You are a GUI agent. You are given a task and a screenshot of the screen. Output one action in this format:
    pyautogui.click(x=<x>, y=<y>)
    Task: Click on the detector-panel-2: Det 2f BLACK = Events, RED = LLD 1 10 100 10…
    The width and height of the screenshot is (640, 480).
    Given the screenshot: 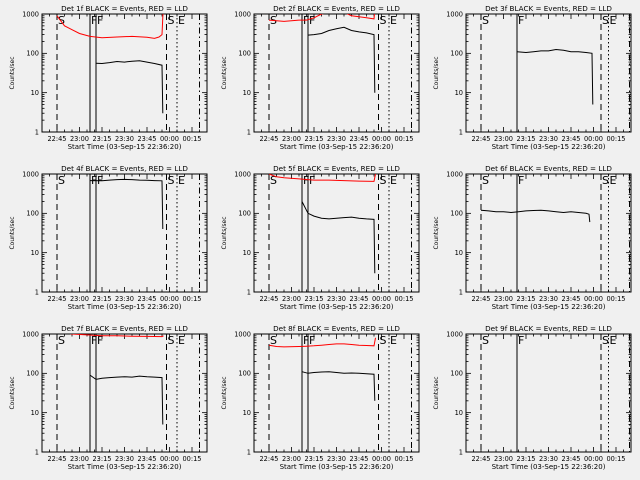 What is the action you would take?
    pyautogui.click(x=320, y=77)
    